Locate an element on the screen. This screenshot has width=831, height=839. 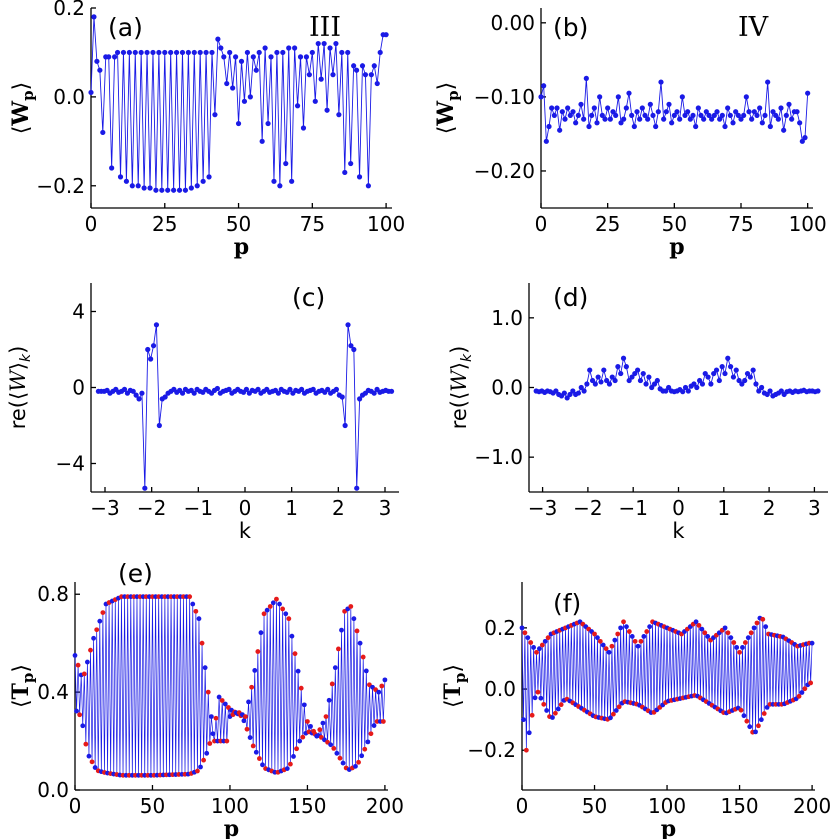
series-line is located at coordinates (238, 103).